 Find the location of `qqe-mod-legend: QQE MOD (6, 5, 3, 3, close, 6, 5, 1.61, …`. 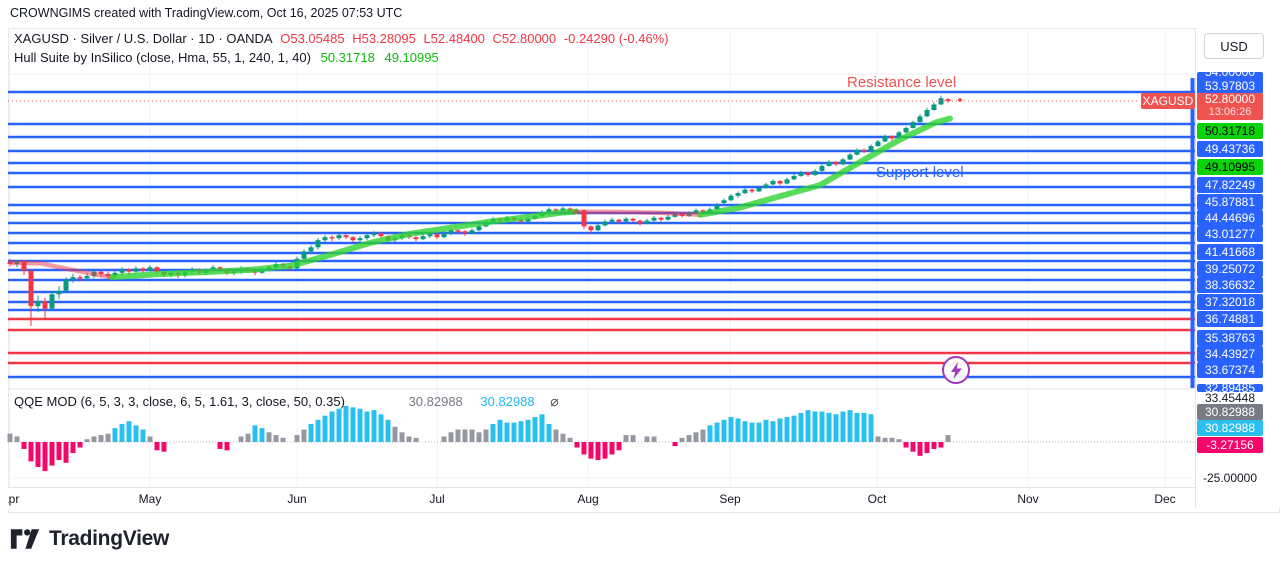

qqe-mod-legend: QQE MOD (6, 5, 3, 3, close, 6, 5, 1.61, … is located at coordinates (286, 401).